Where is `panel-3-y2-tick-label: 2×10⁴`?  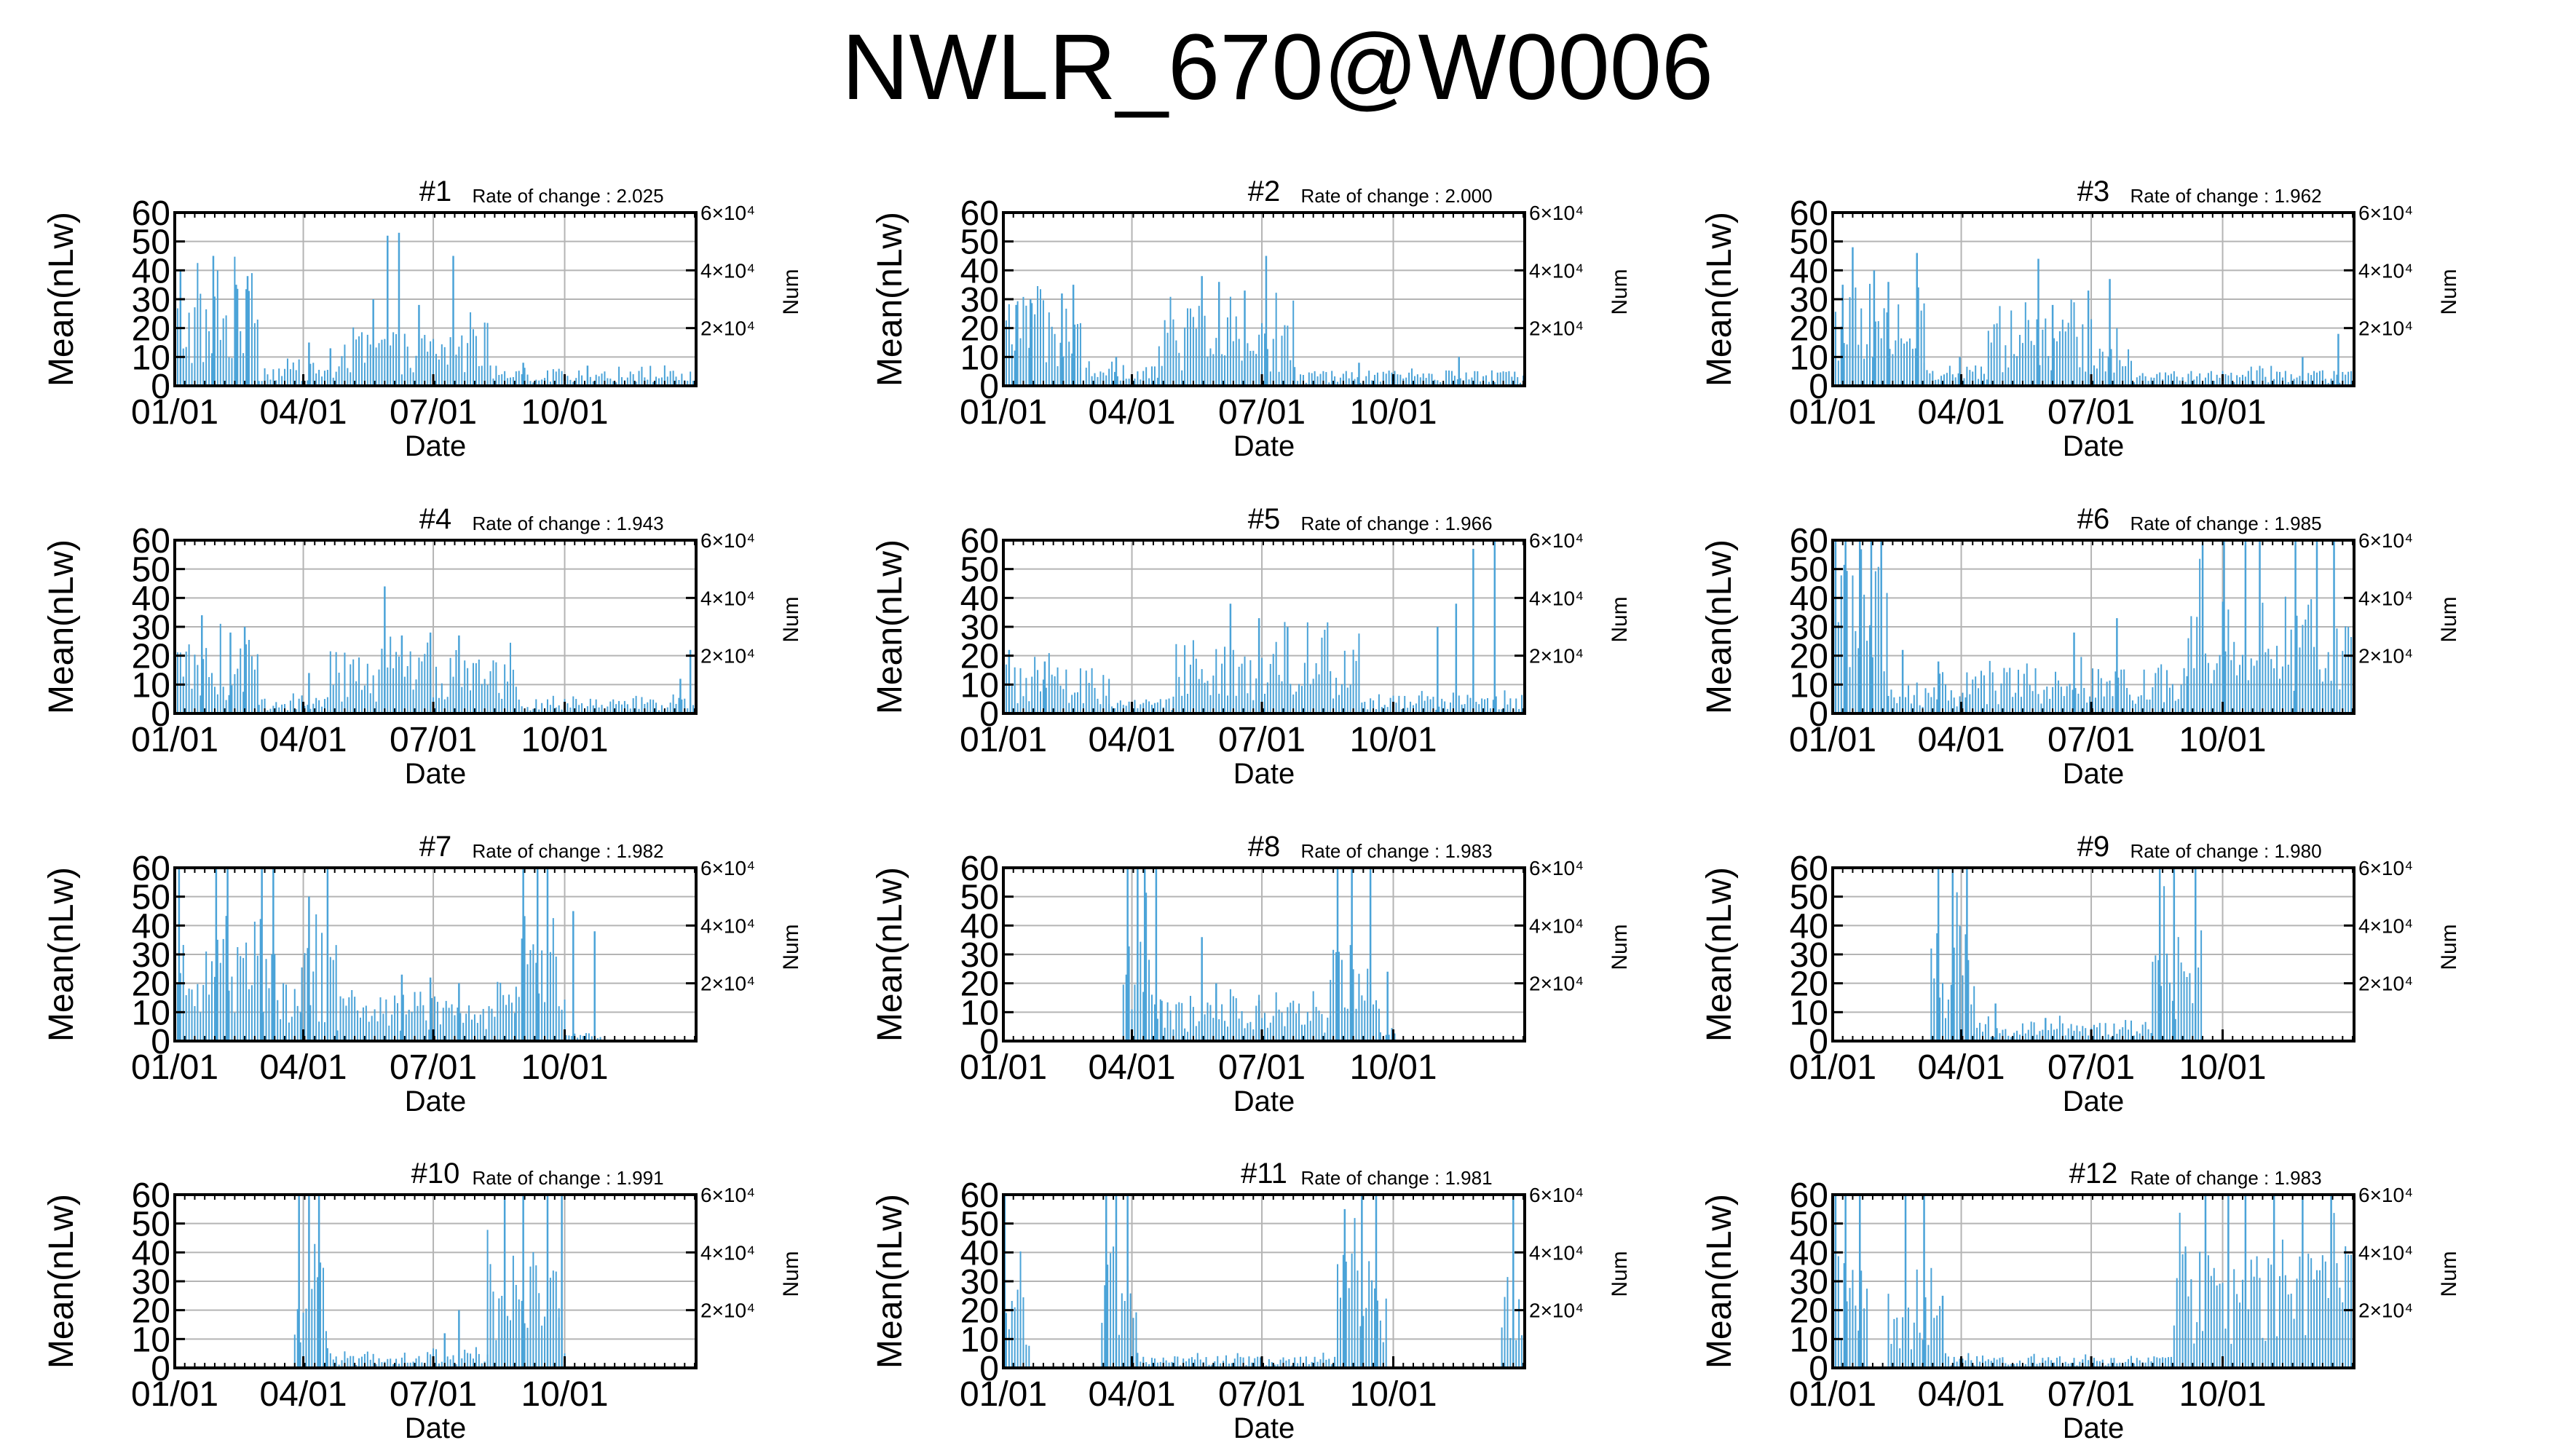
panel-3-y2-tick-label: 2×10⁴ is located at coordinates (2385, 328).